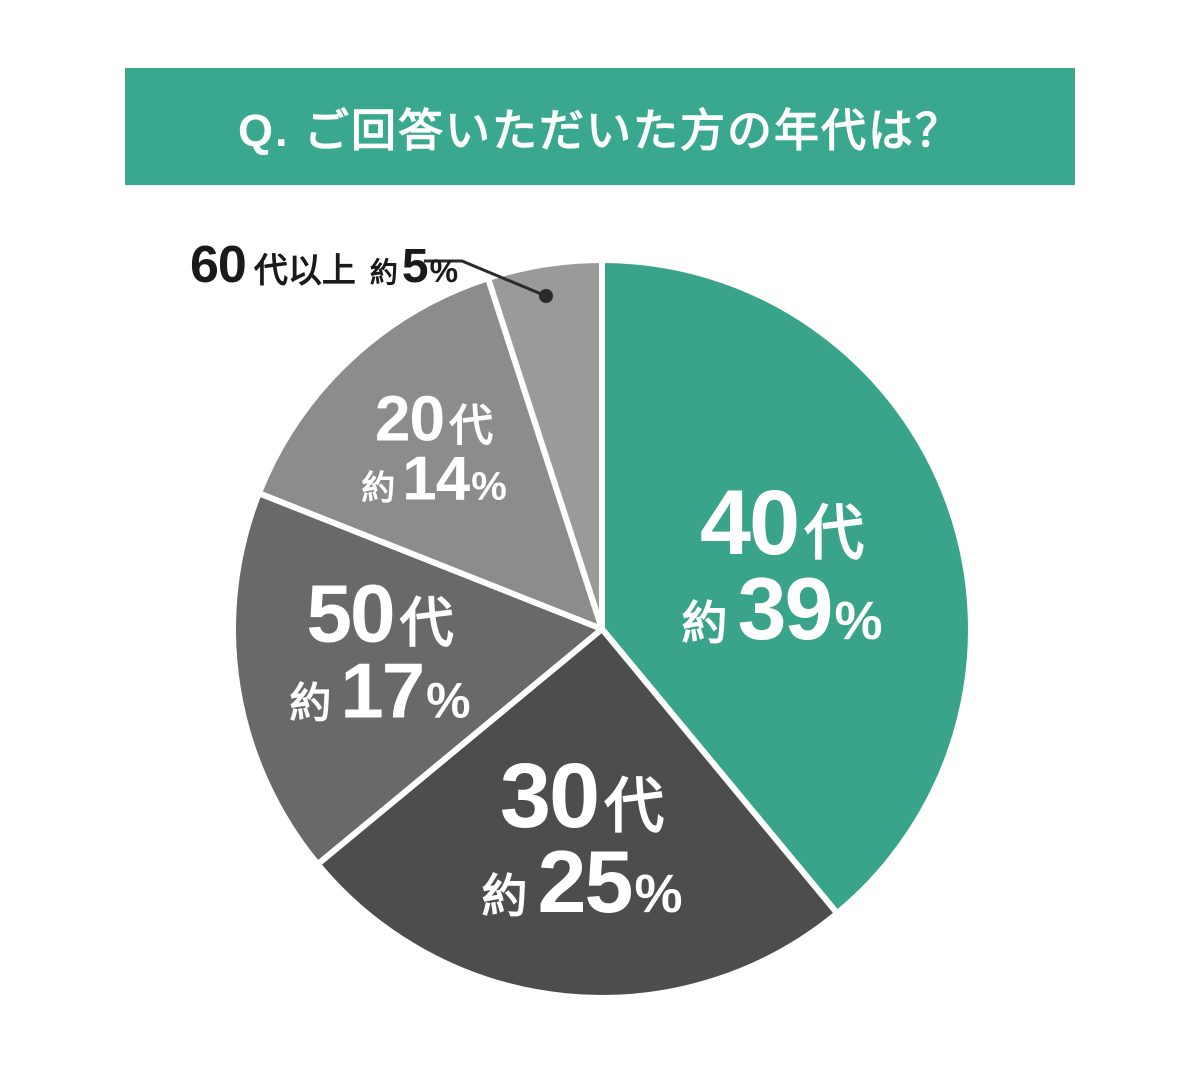  Describe the element at coordinates (378, 488) in the screenshot. I see `slice-label-20s-approx: 約` at that location.